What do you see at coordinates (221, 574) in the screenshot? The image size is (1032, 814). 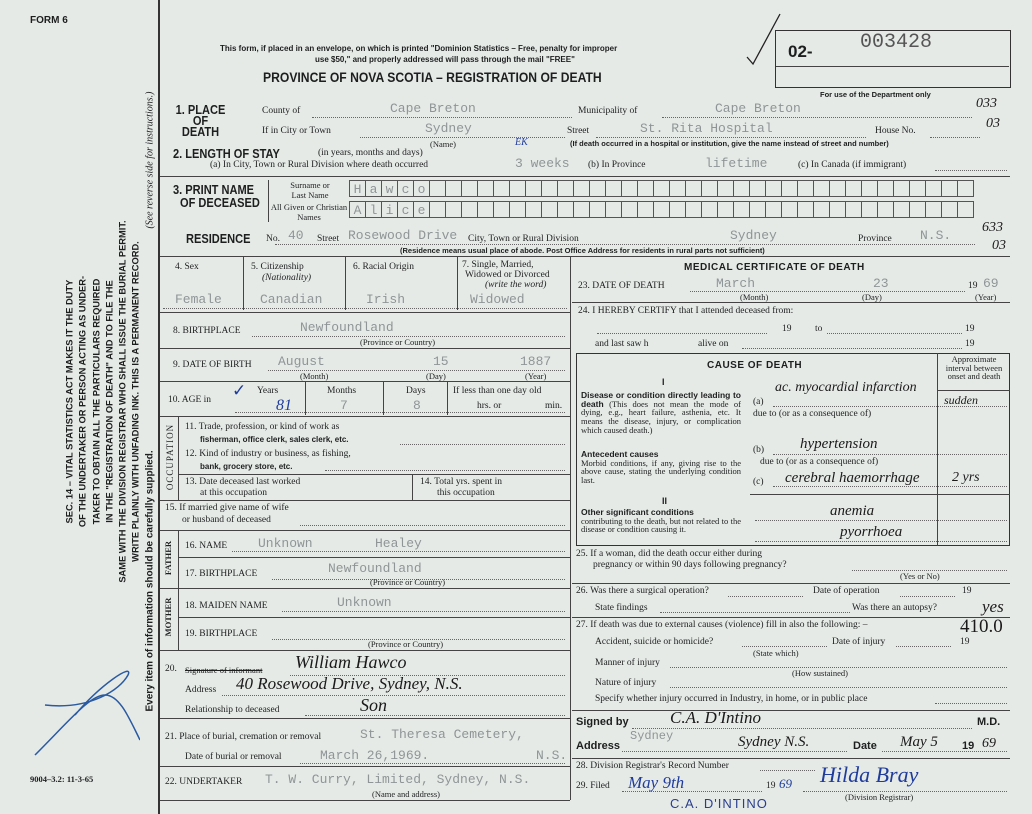 I see `father-birthplace-label: 17. BIRTHPLACE` at bounding box center [221, 574].